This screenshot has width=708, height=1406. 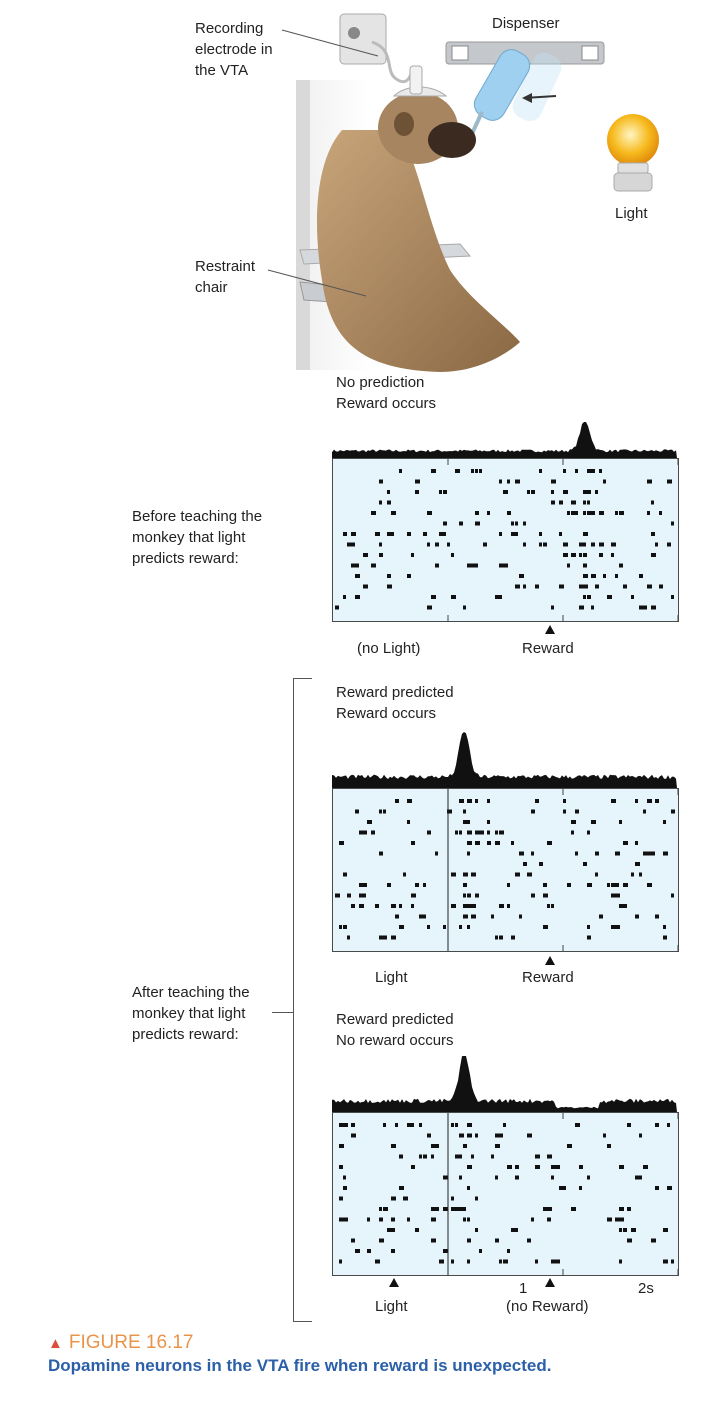 What do you see at coordinates (418, 251) in the screenshot?
I see `monkey-body` at bounding box center [418, 251].